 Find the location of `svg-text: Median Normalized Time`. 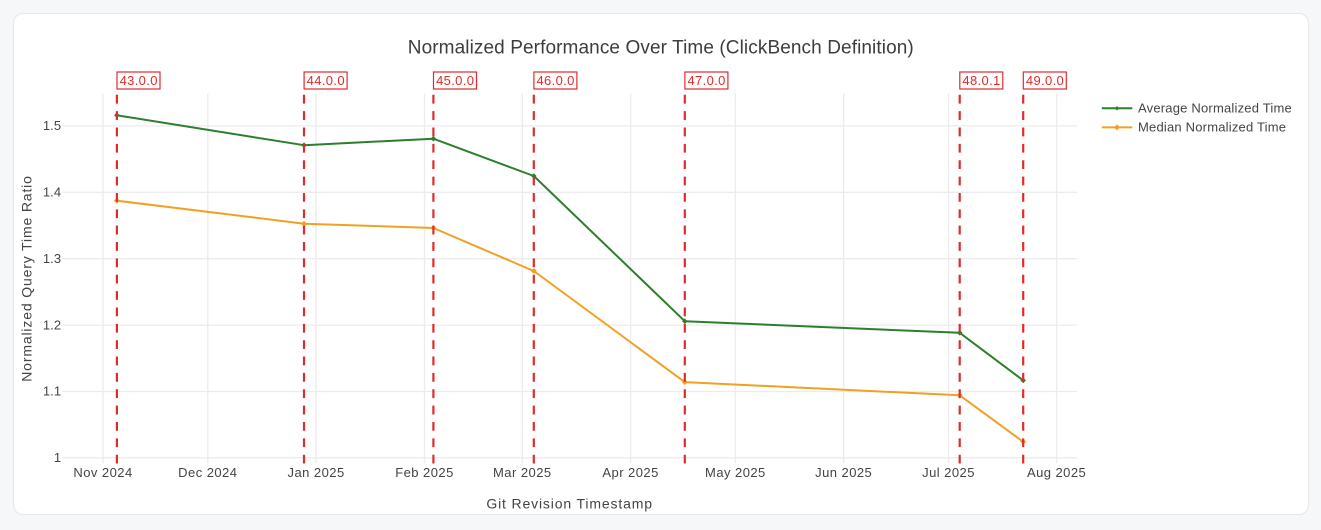

svg-text: Median Normalized Time is located at coordinates (1212, 127).